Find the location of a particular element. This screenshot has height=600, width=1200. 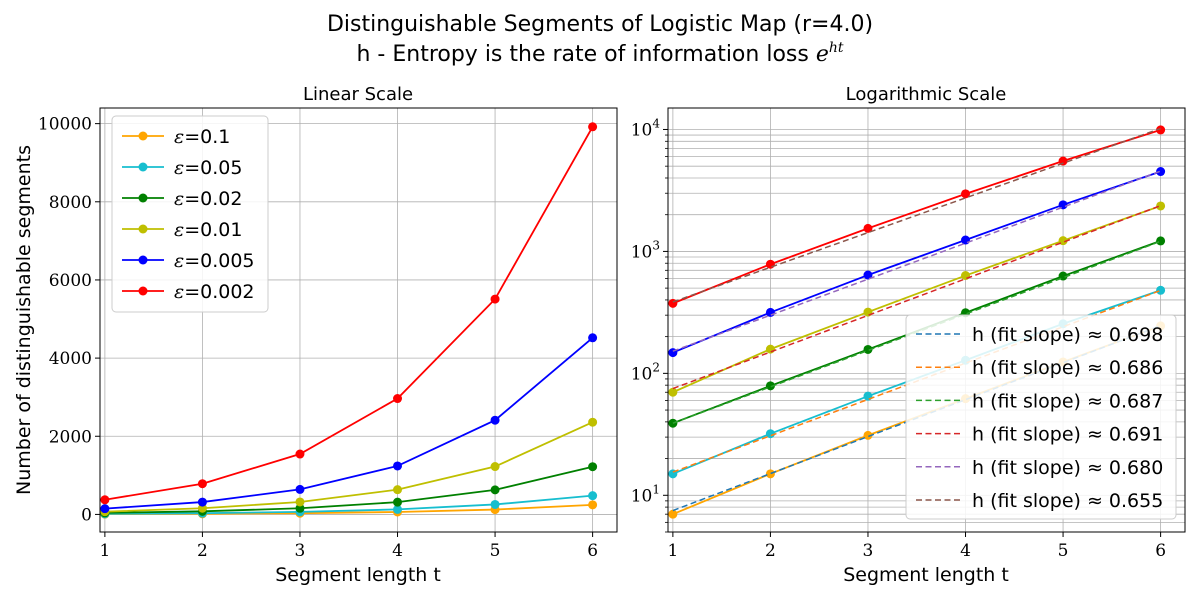

y-tick-exponent: 2 is located at coordinates (656, 367).